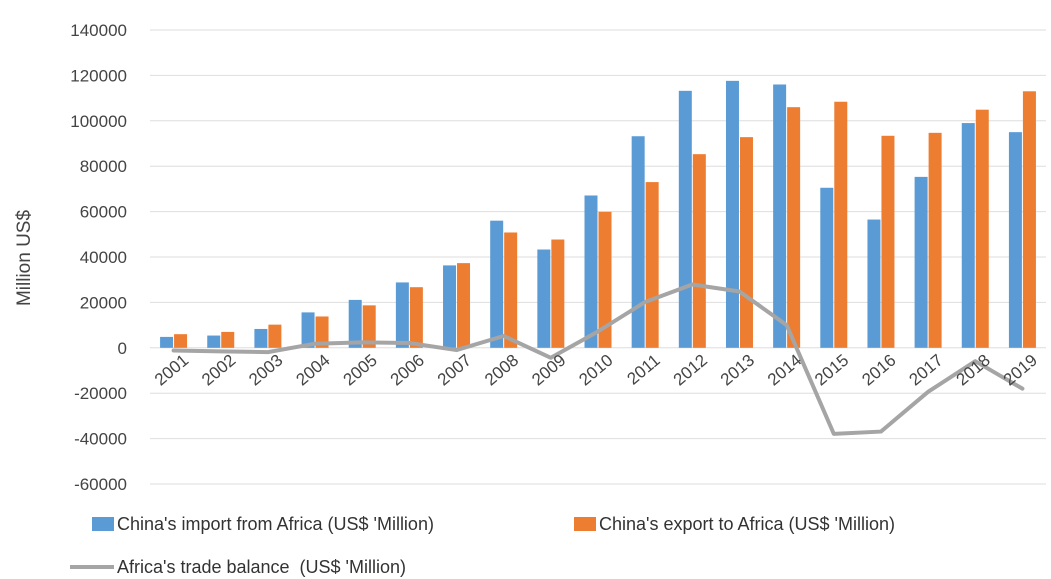 The image size is (1051, 579). I want to click on legend-swatch-import, so click(103, 524).